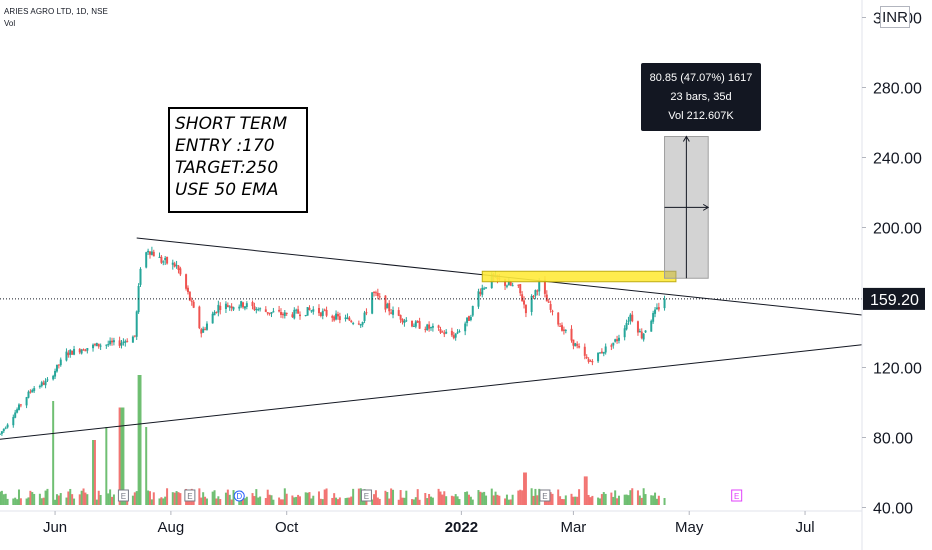  I want to click on measure-vertical-arrowhead, so click(686, 138).